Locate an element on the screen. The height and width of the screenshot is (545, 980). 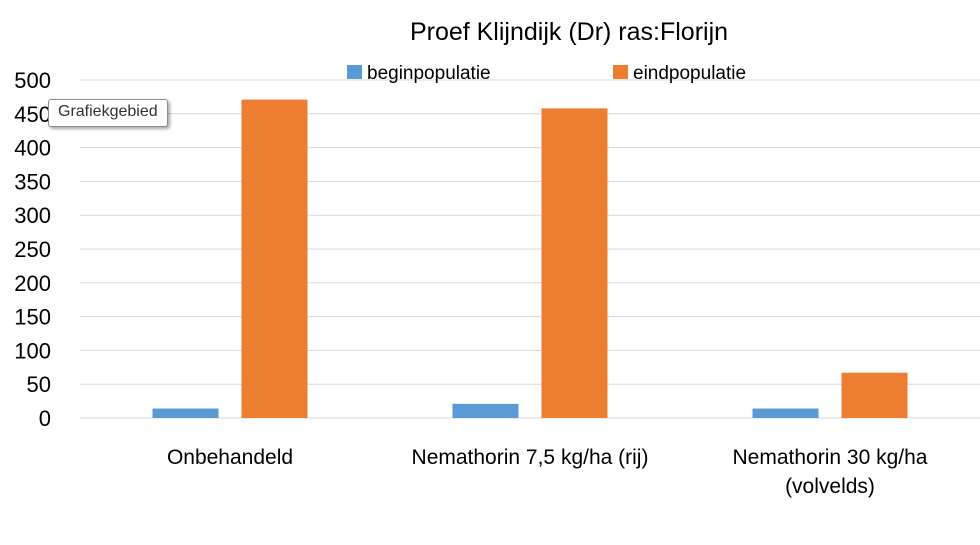
y-tick-label-200: 200 is located at coordinates (32, 283).